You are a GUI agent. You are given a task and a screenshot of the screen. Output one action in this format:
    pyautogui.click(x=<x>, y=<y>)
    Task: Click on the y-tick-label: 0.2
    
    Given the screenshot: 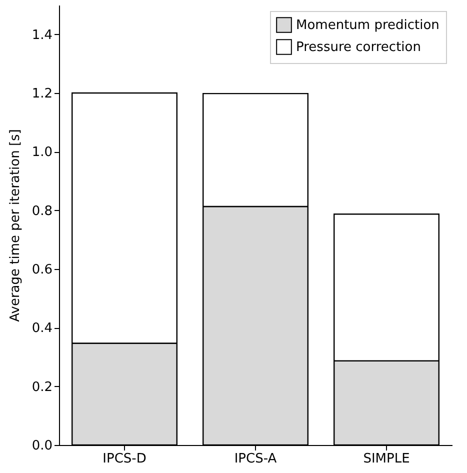 What is the action you would take?
    pyautogui.click(x=42, y=387)
    